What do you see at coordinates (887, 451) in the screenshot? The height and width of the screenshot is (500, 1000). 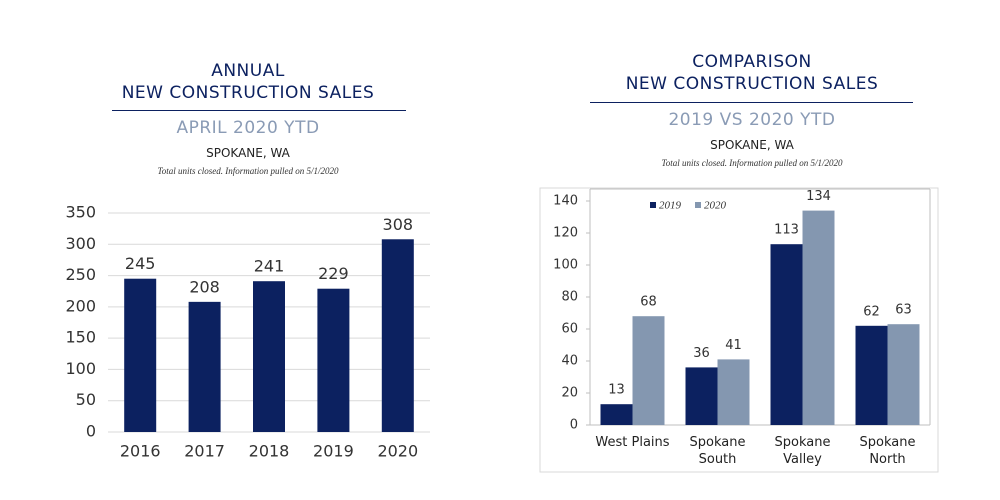 I see `x-tick-label: Spokane North` at bounding box center [887, 451].